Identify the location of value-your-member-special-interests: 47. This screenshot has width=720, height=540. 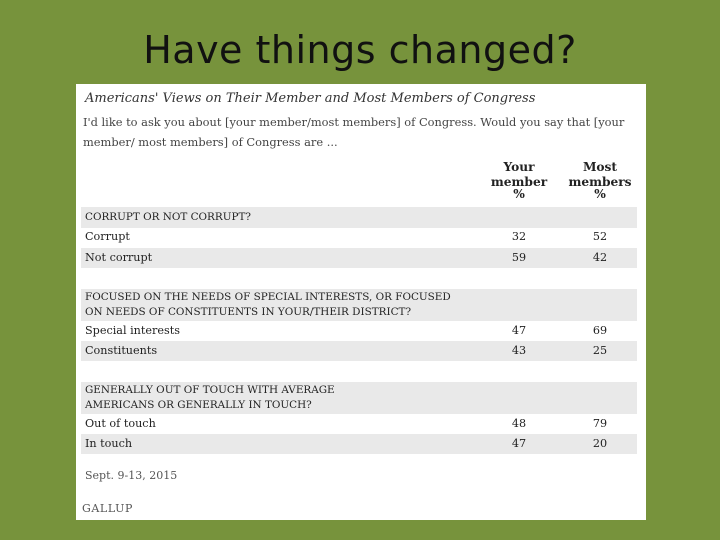
(519, 330).